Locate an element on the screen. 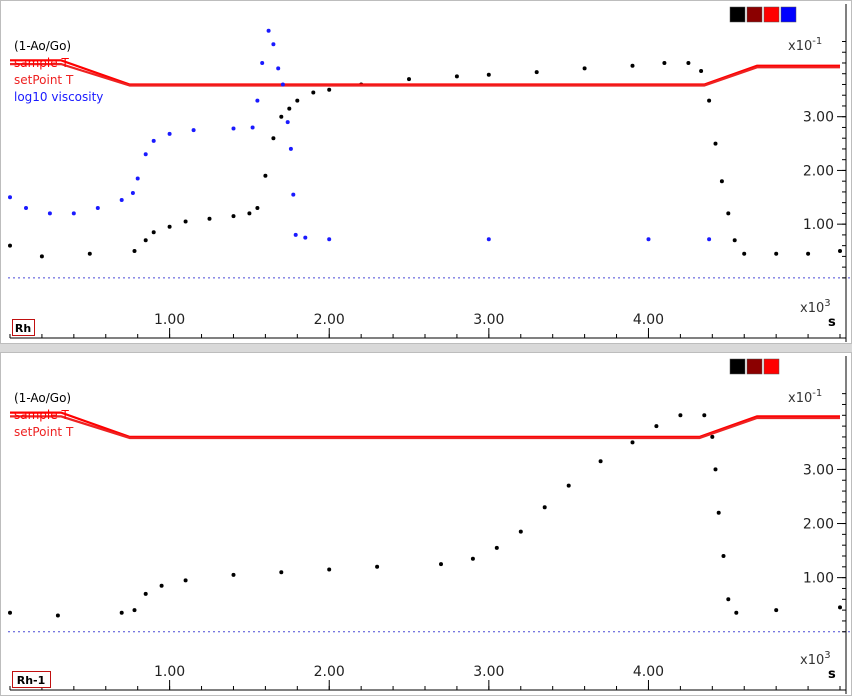  y-tick-label: 3.00 is located at coordinates (818, 118).